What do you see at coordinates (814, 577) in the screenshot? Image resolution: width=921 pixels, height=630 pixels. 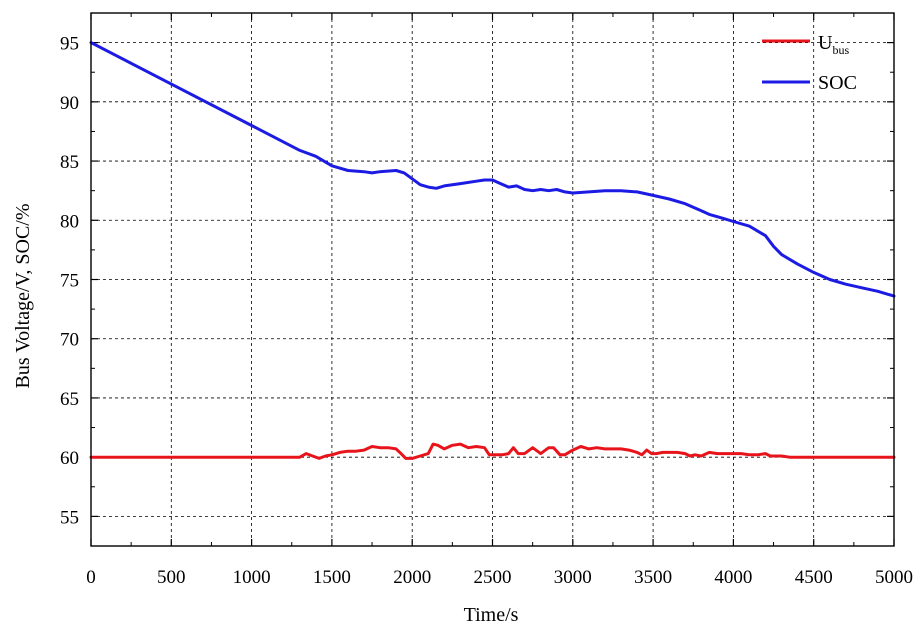 I see `x-tick-label: 4500` at bounding box center [814, 577].